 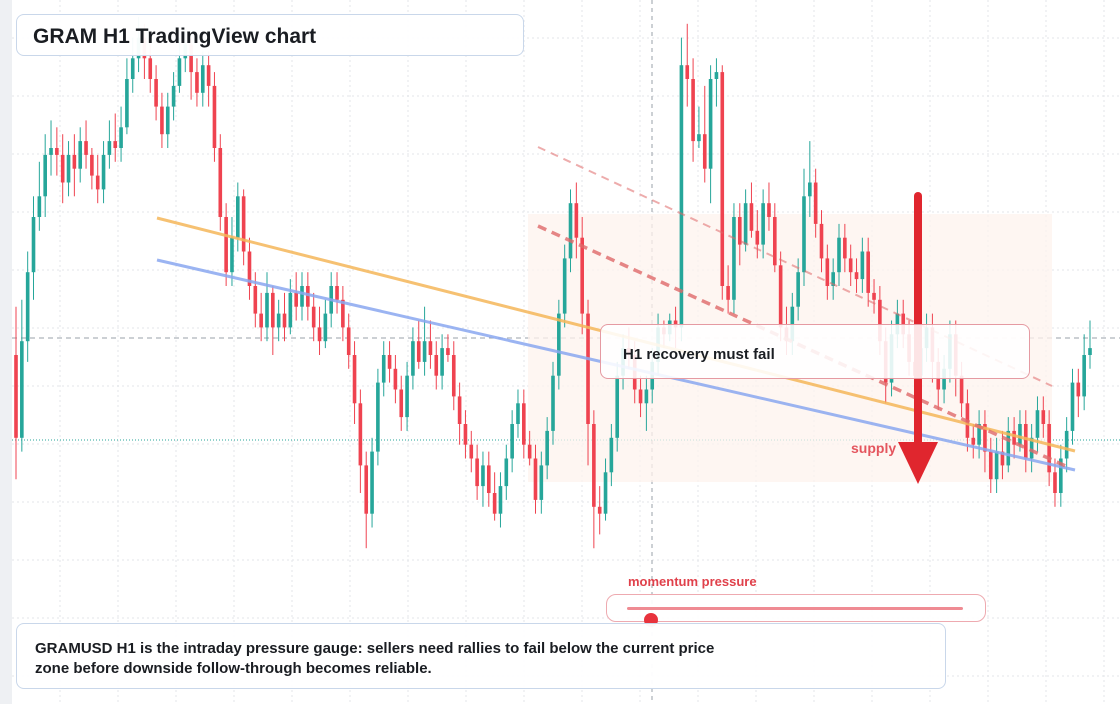 I want to click on momentum-label: momentum pressure, so click(x=692, y=581).